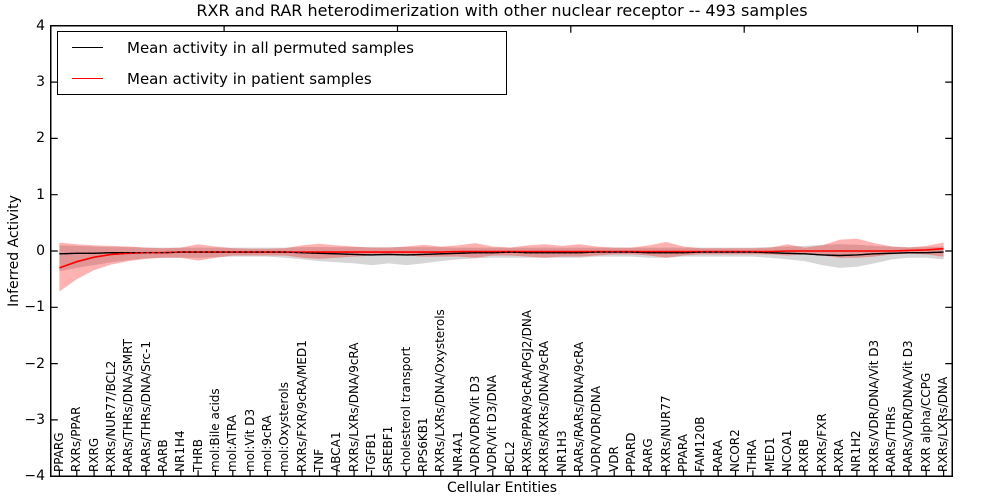 Image resolution: width=1000 pixels, height=500 pixels. What do you see at coordinates (128, 405) in the screenshot?
I see `x-tick-label: RARs/THRs/DNA/SMRT` at bounding box center [128, 405].